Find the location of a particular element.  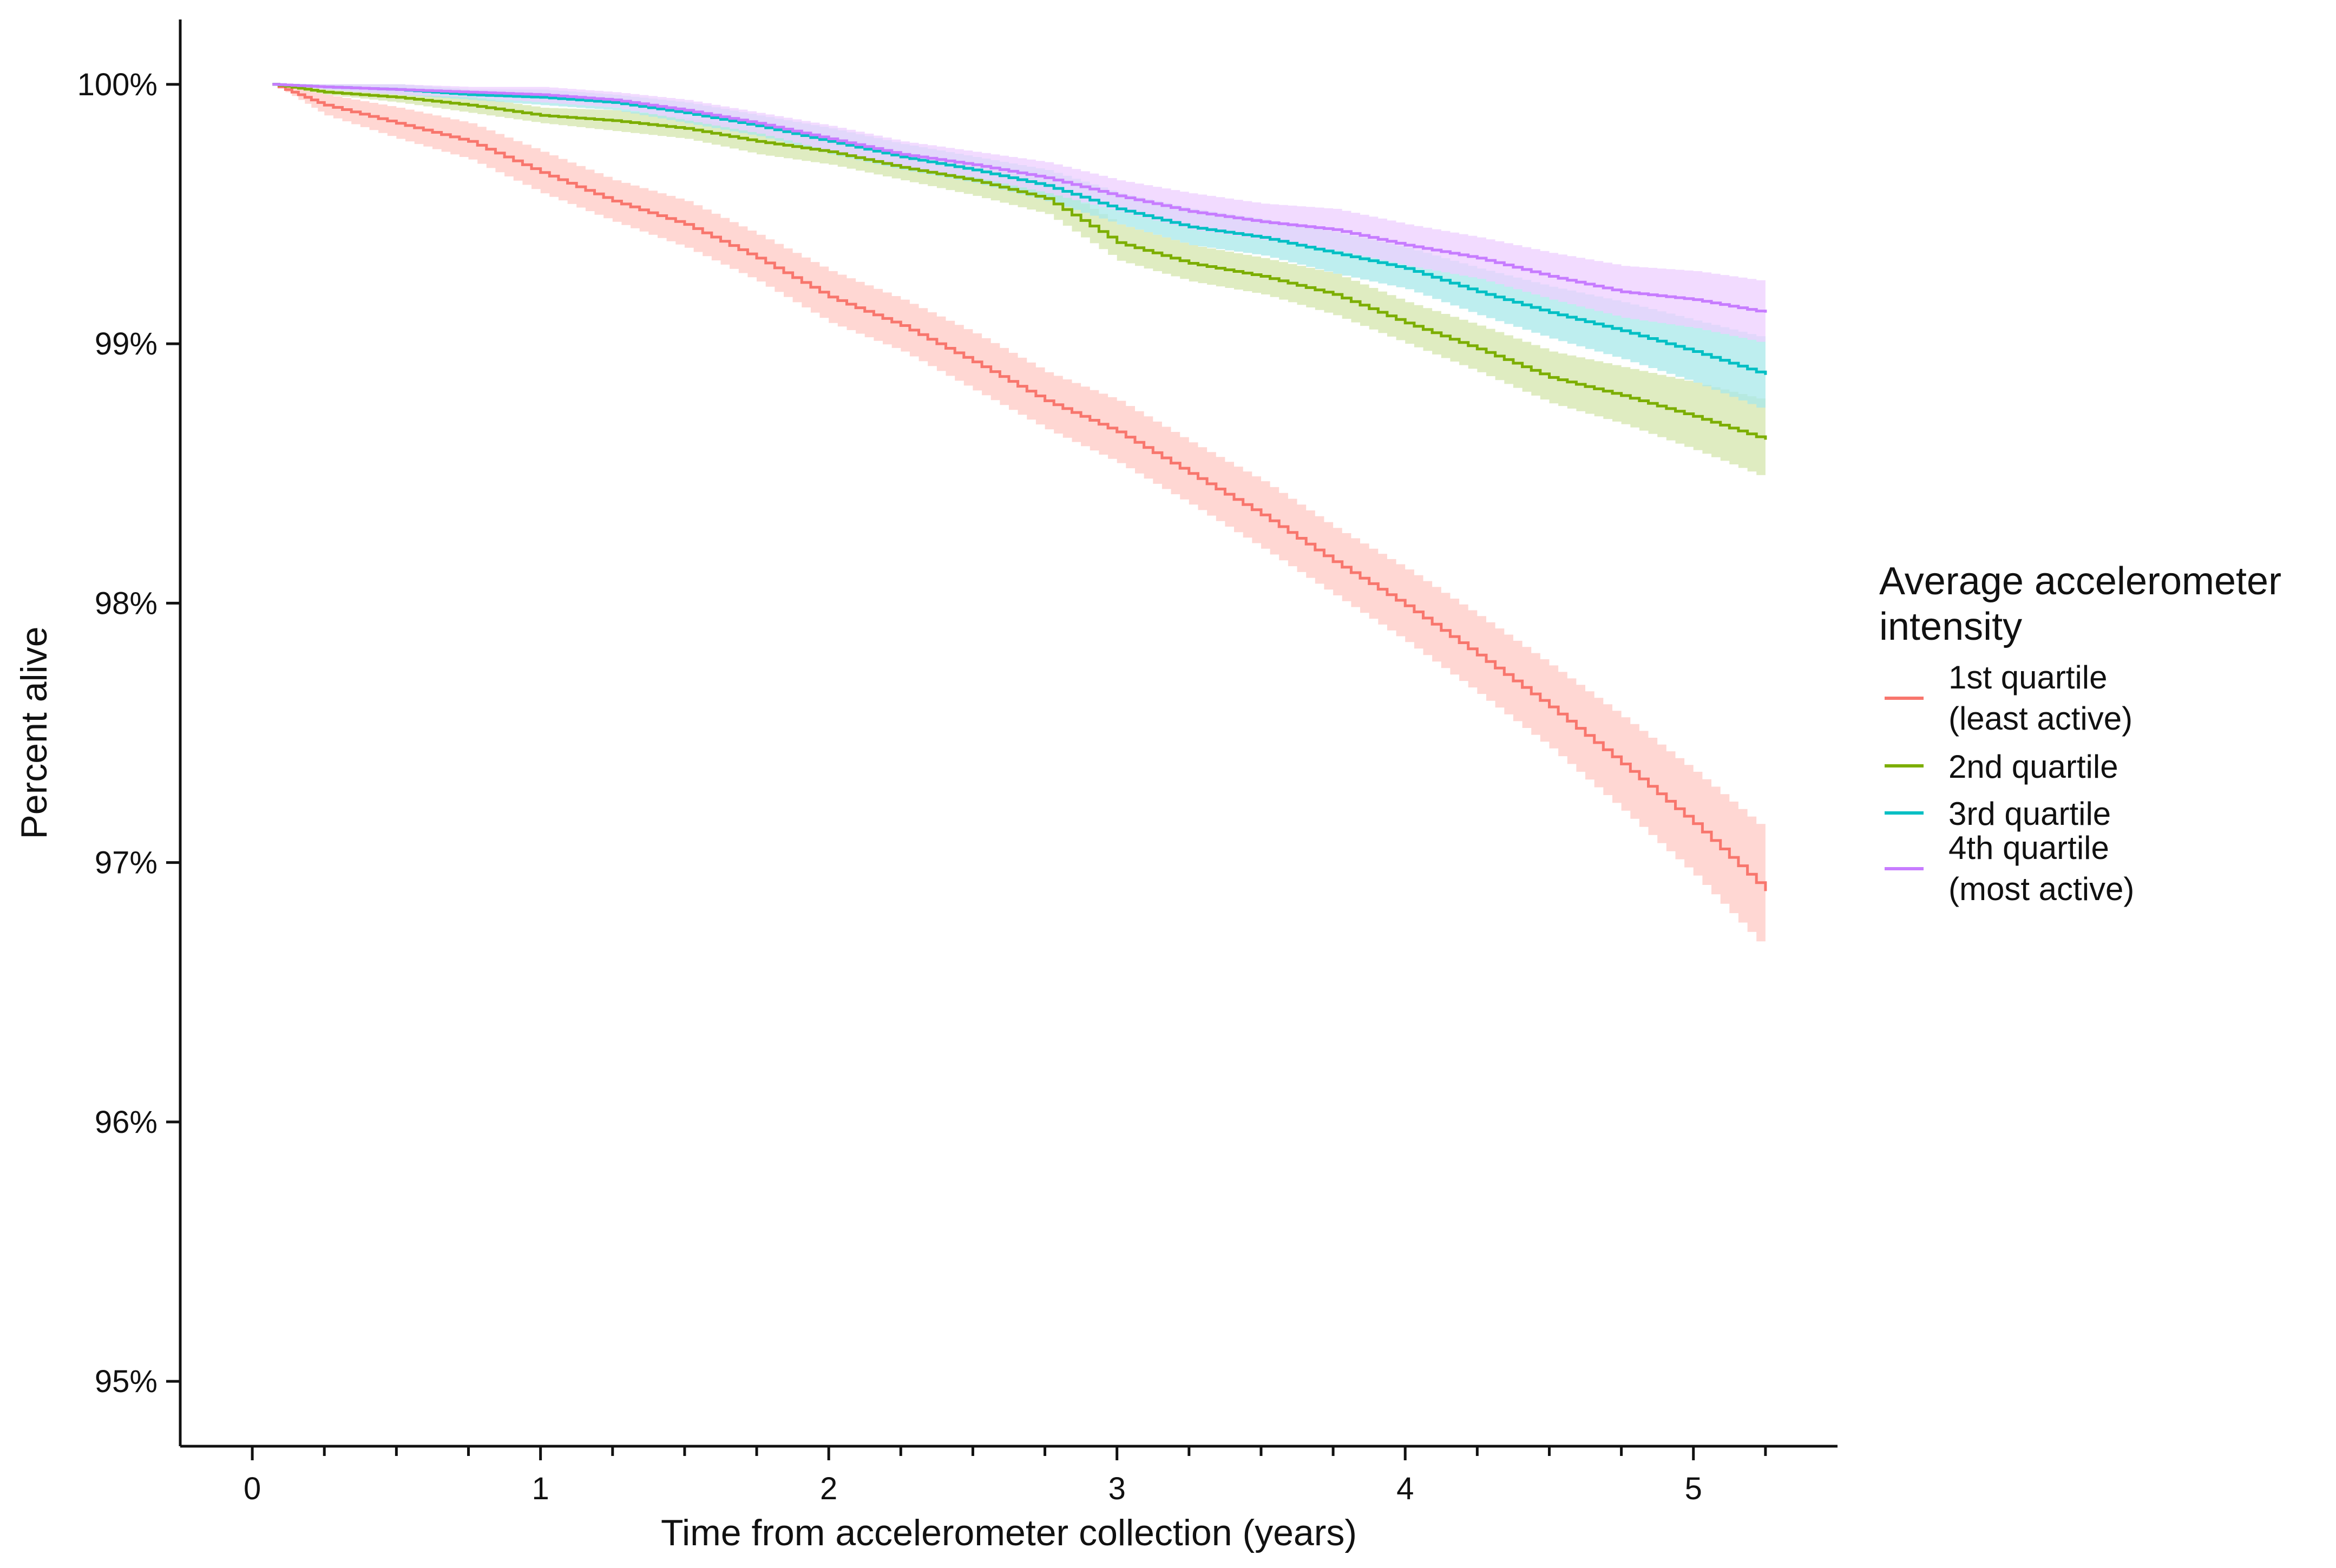

x-tick-label: 2 is located at coordinates (828, 1488).